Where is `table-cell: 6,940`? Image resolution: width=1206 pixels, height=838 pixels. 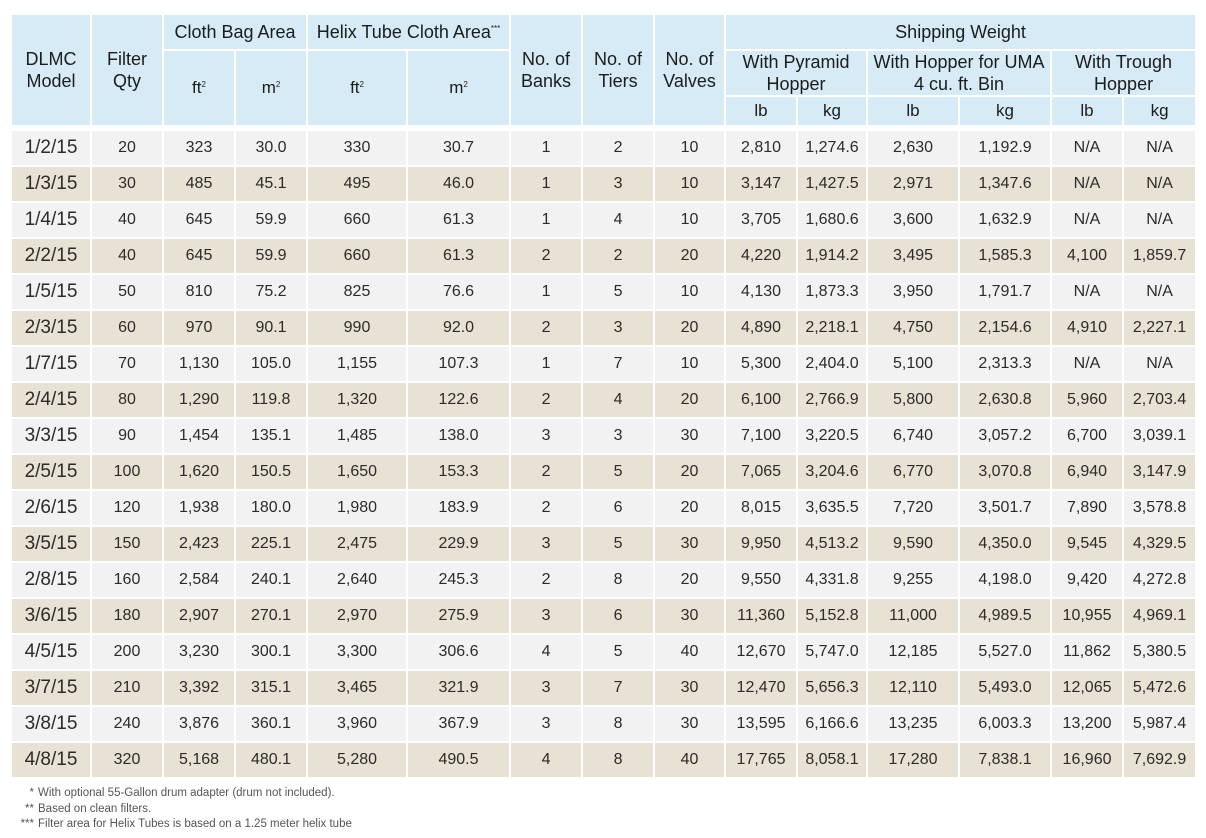 table-cell: 6,940 is located at coordinates (1088, 473).